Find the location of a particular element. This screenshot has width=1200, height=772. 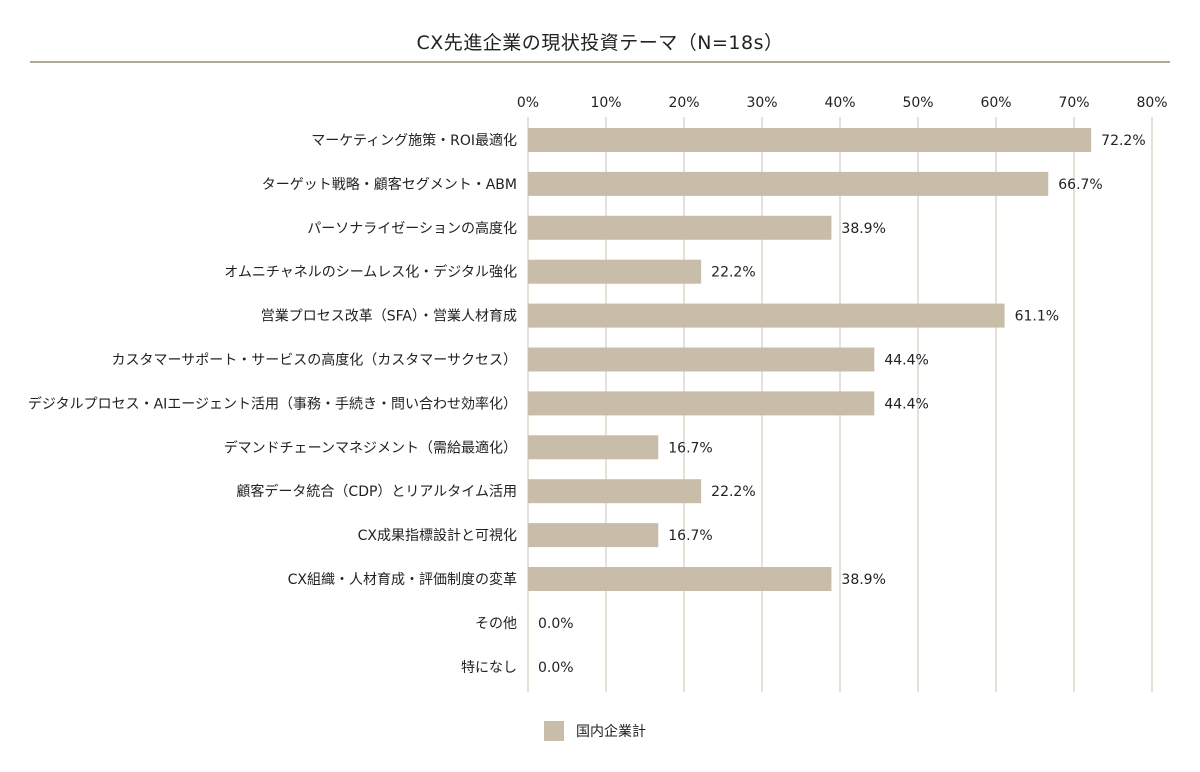

x-tick-label: 30% is located at coordinates (761, 103).